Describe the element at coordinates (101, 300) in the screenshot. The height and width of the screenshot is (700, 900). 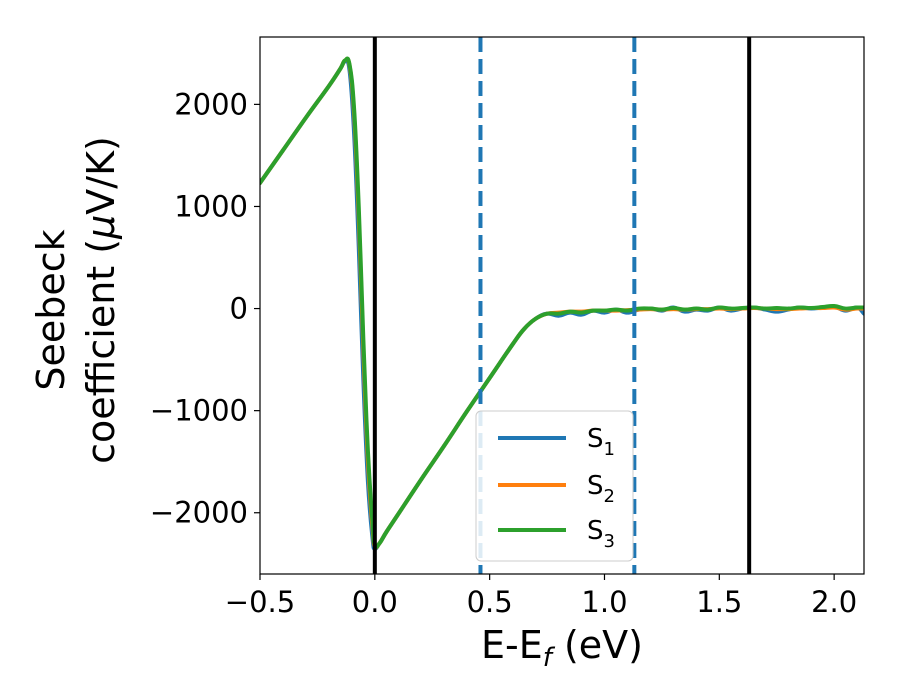
I see `y-axis-label-line2: coefficient (μV/K)` at that location.